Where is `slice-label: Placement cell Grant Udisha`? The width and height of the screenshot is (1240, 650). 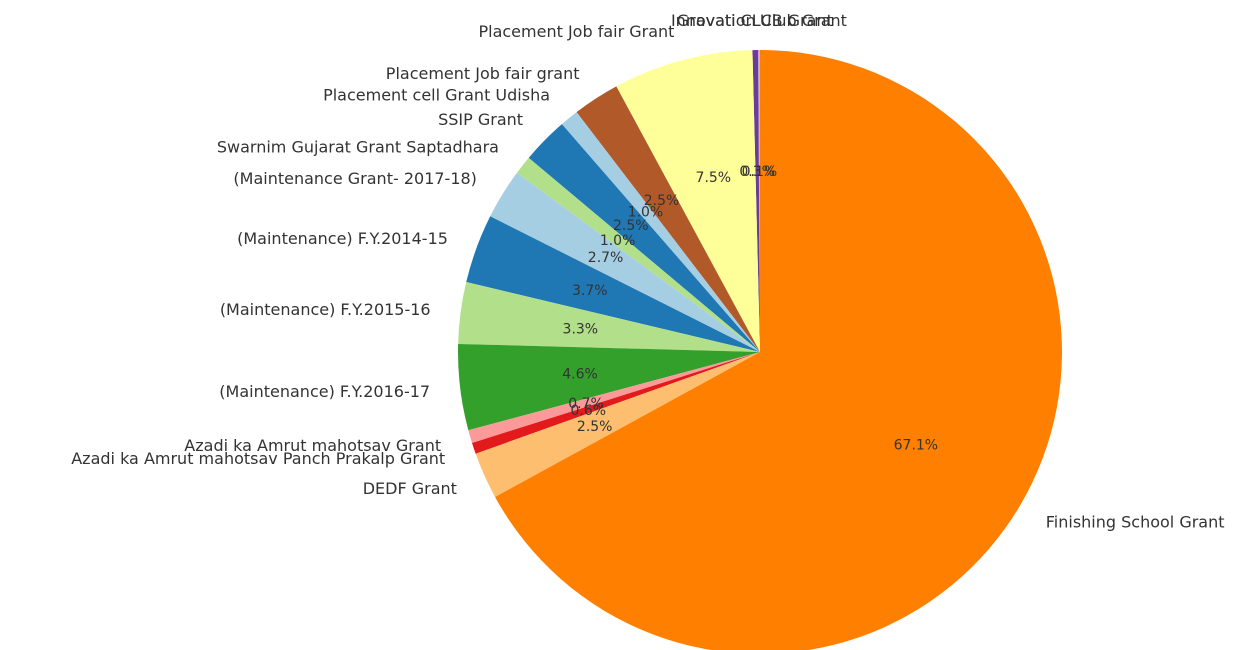
slice-label: Placement cell Grant Udisha is located at coordinates (436, 95).